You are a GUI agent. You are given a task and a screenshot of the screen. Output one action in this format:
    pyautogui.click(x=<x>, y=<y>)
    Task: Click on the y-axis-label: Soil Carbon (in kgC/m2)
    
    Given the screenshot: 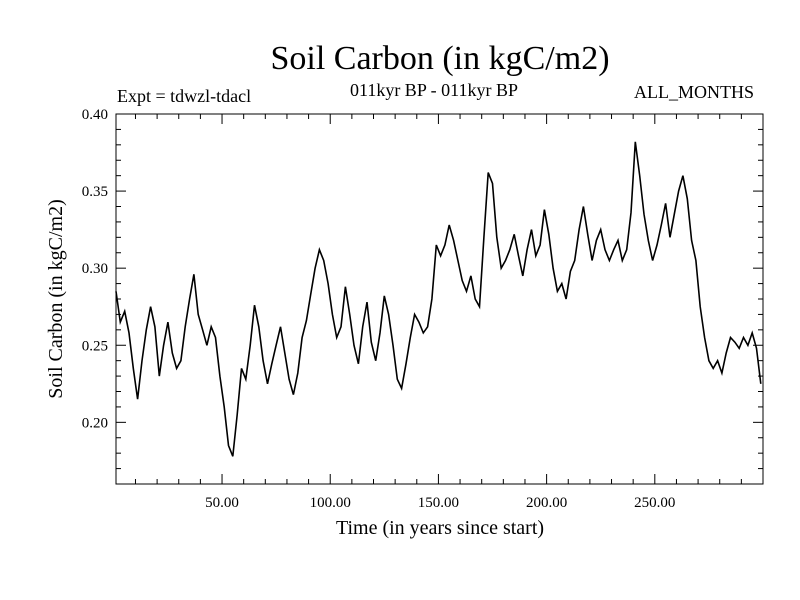 What is the action you would take?
    pyautogui.click(x=56, y=298)
    